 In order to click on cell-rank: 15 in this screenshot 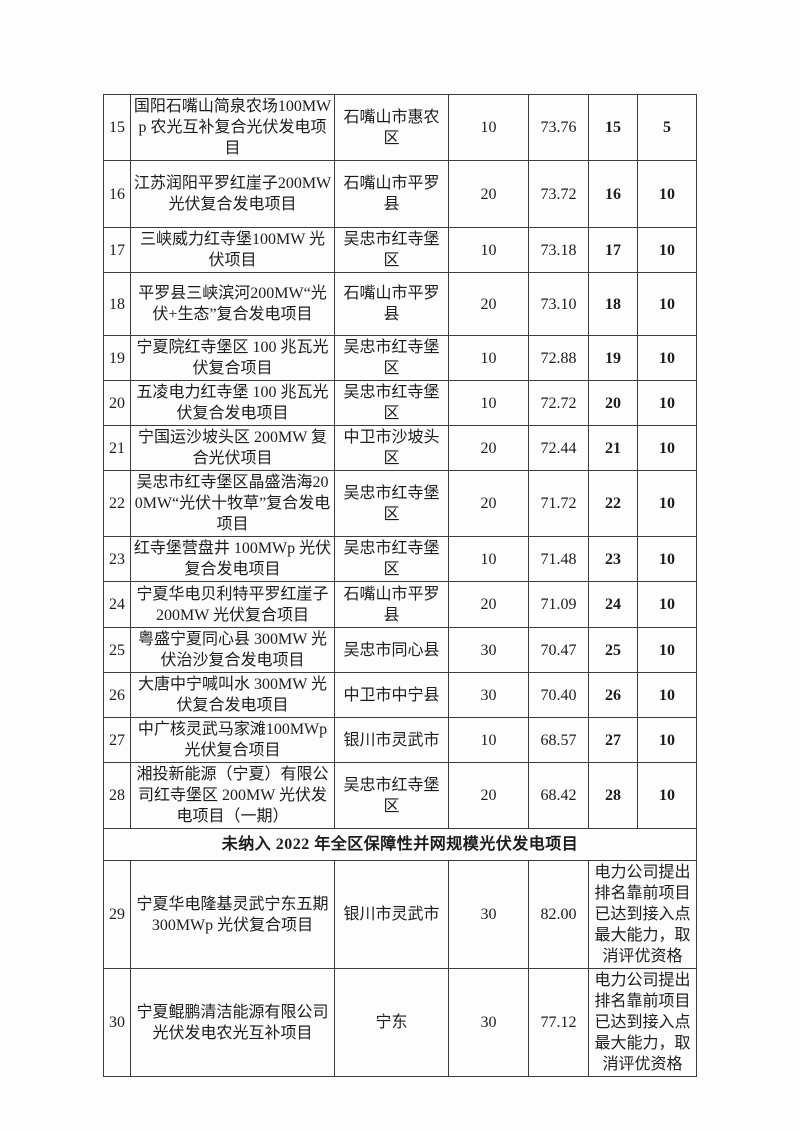, I will do `click(613, 127)`.